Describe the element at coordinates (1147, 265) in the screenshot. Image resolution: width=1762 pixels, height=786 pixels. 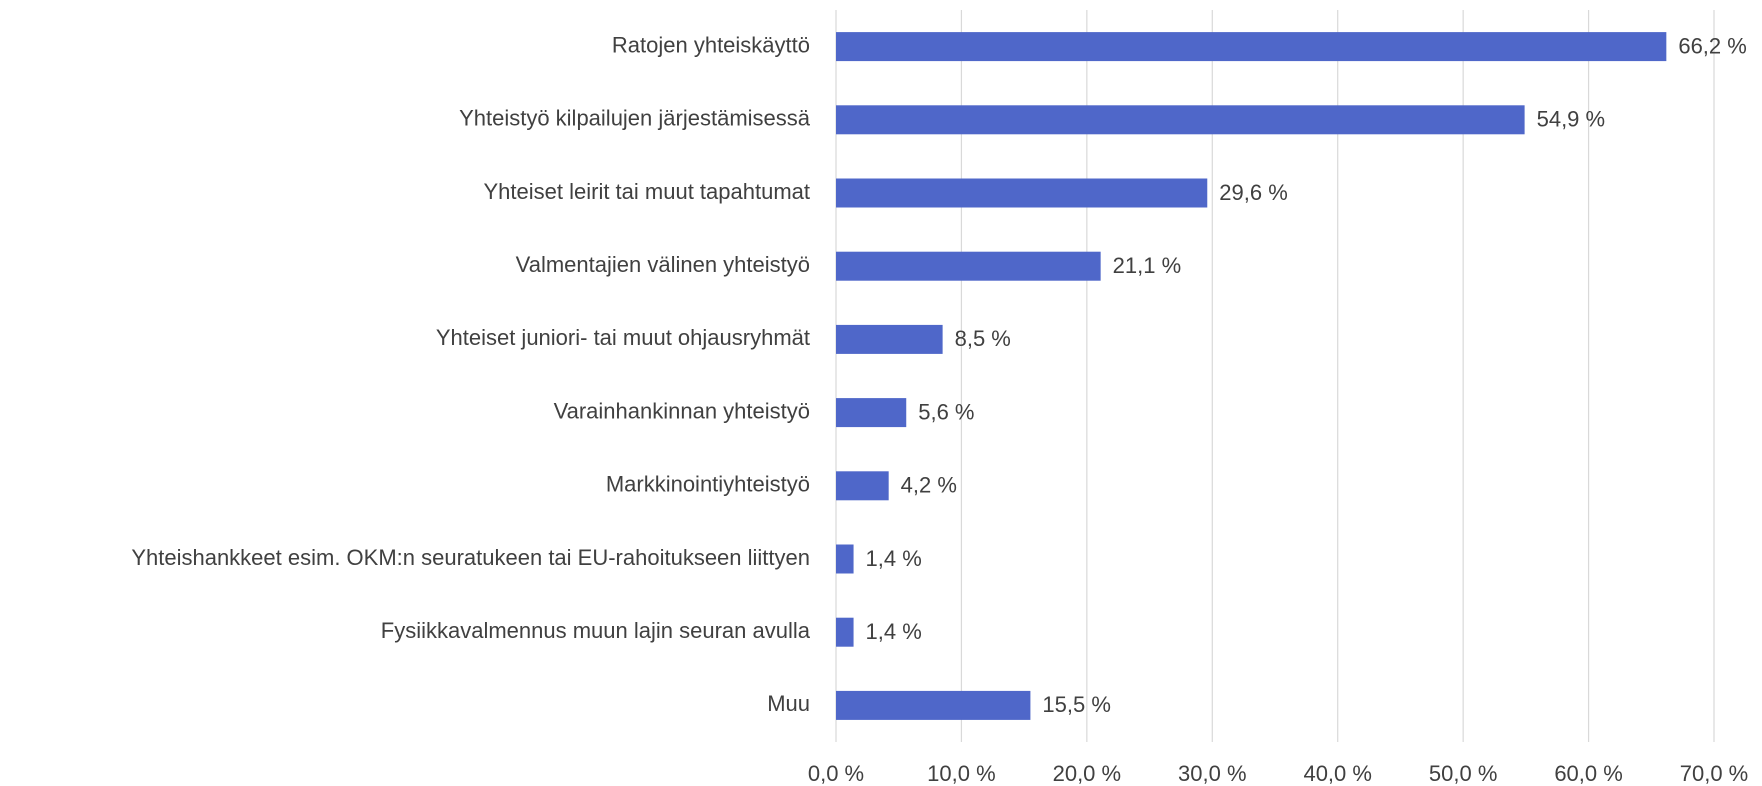
I see `data-label: 21,1 %` at that location.